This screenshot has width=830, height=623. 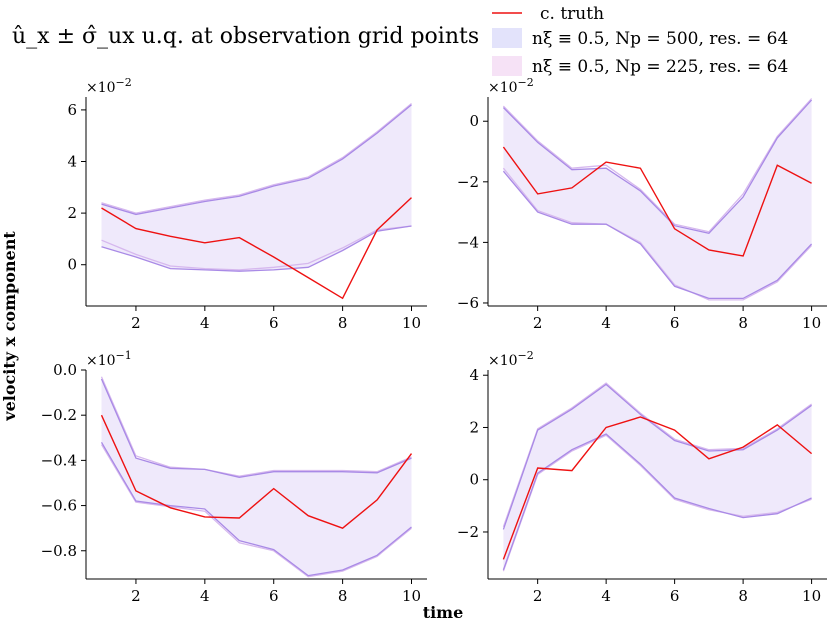 What do you see at coordinates (468, 242) in the screenshot?
I see `y-tick-label: −4` at bounding box center [468, 242].